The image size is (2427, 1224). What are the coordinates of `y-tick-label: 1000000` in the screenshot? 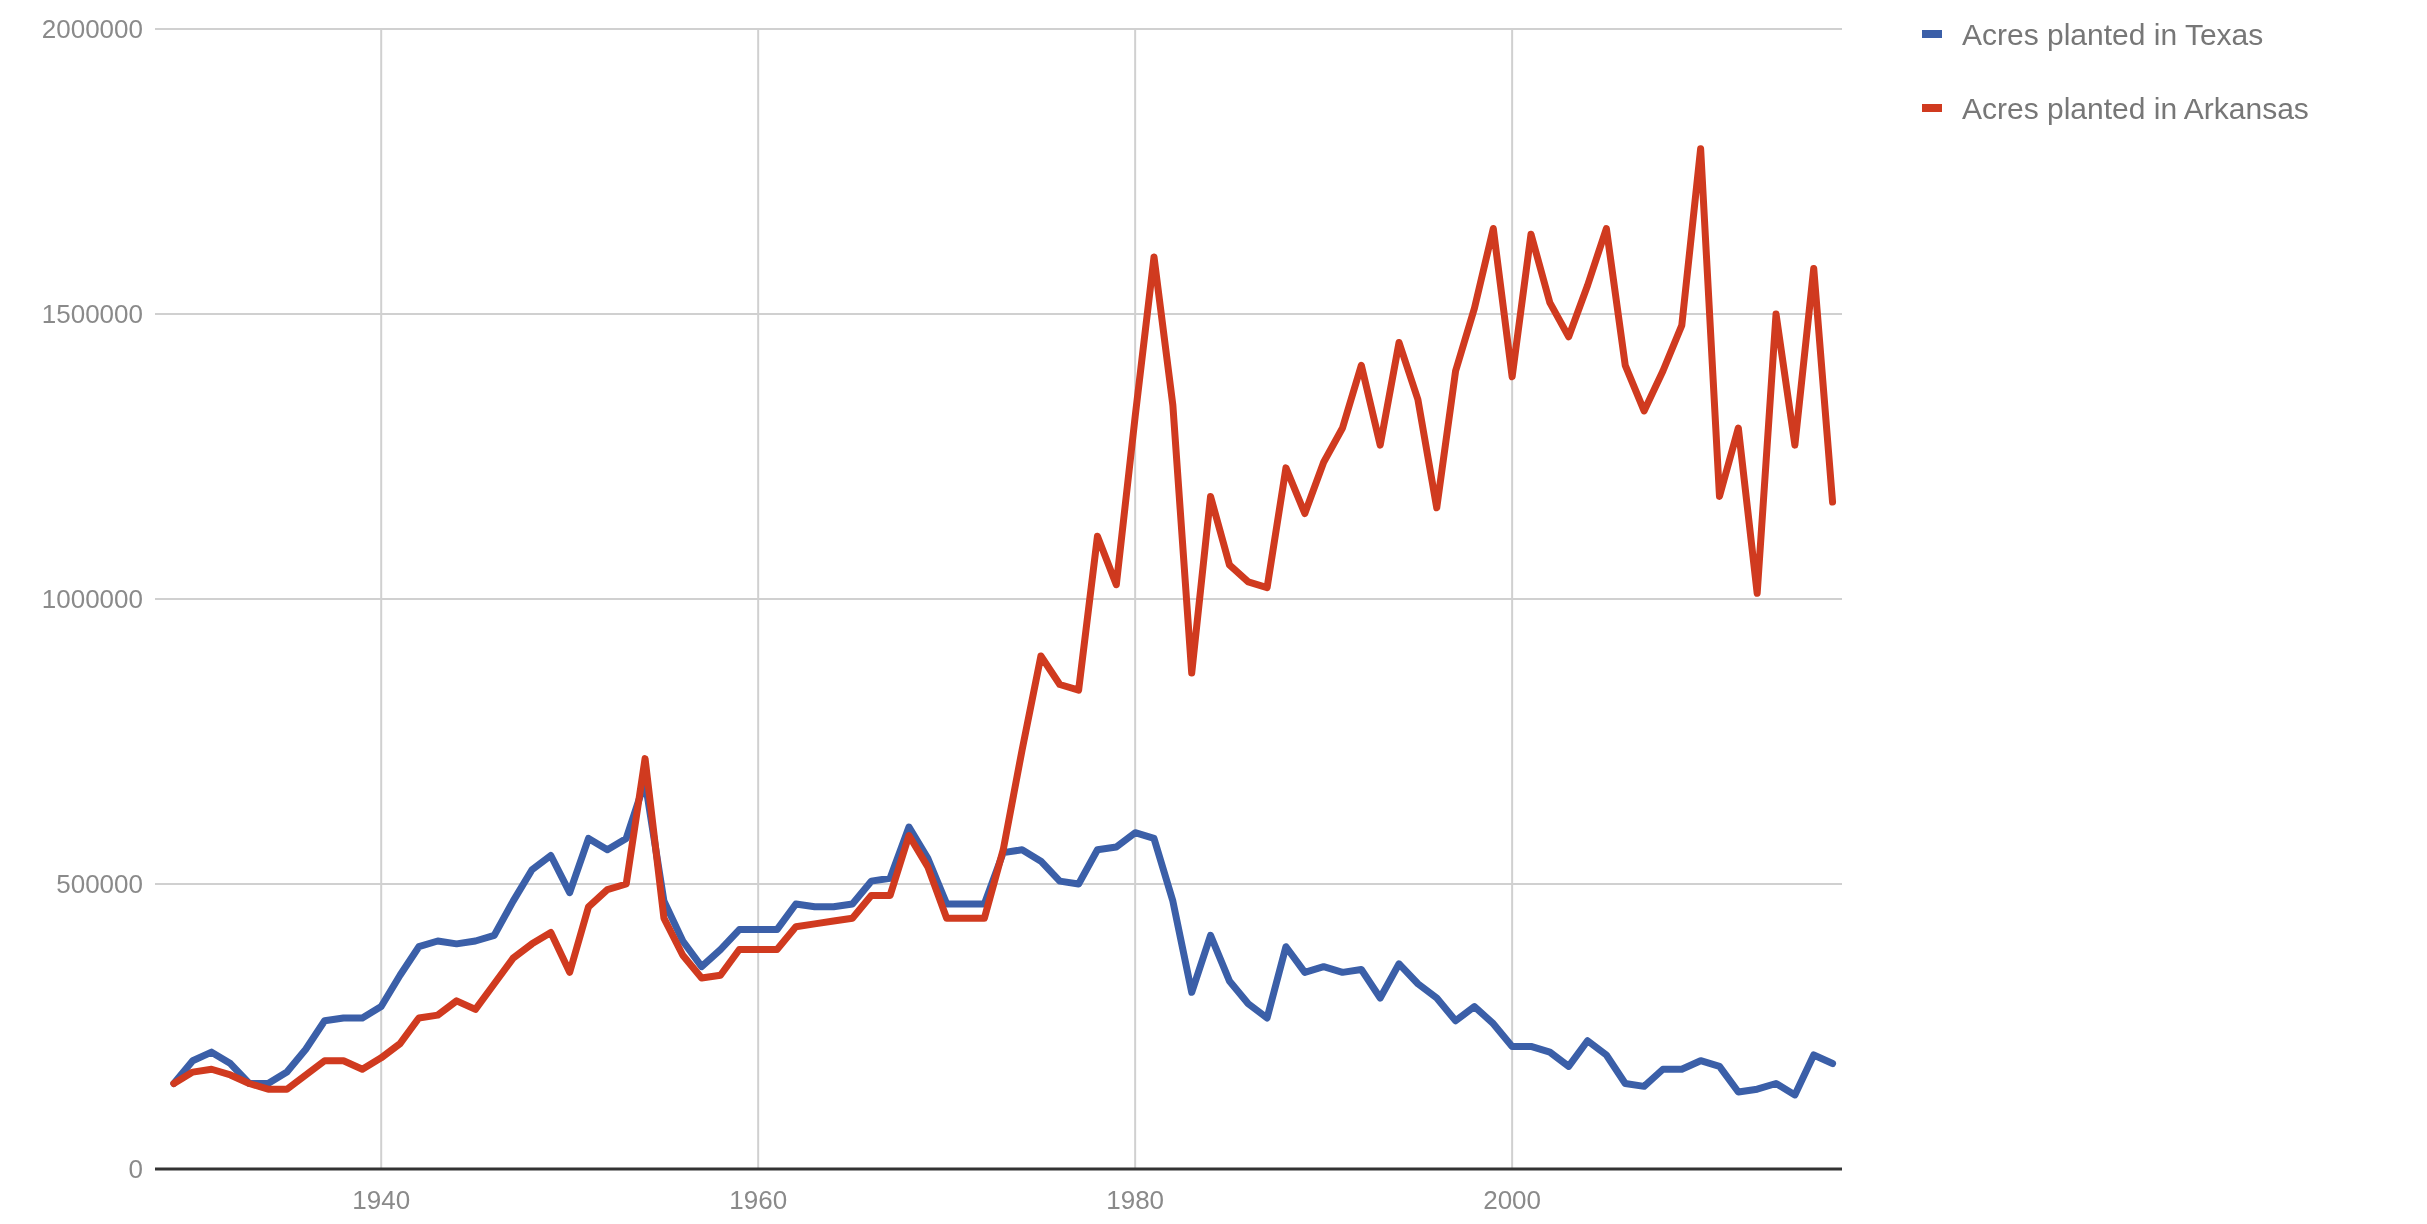 It's located at (92, 599).